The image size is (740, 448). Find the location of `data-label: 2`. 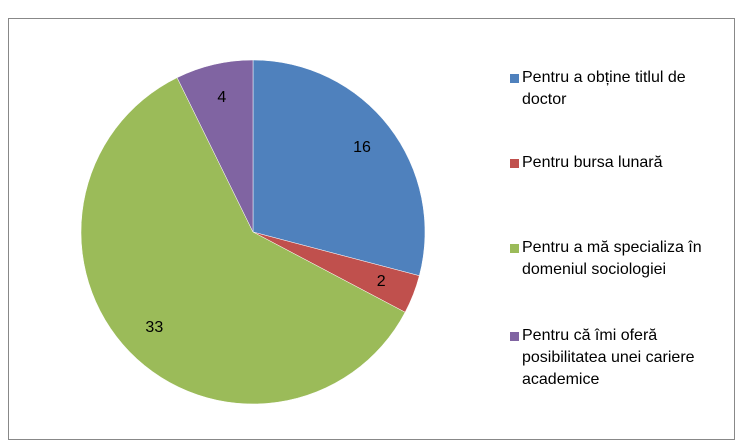

data-label: 2 is located at coordinates (381, 281).